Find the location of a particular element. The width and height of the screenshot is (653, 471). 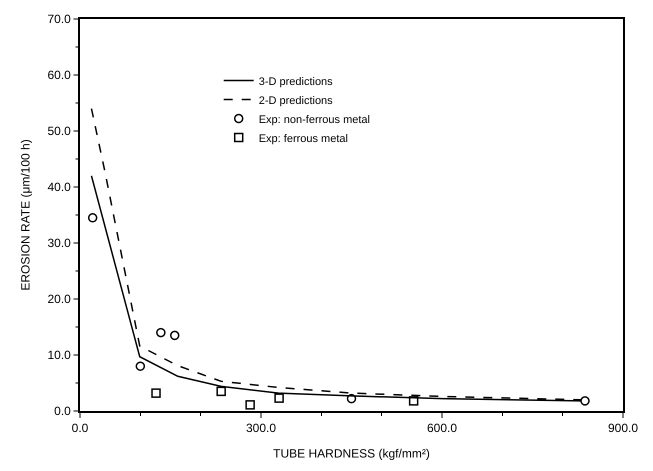

x-tick-label: 0.0 is located at coordinates (80, 428).